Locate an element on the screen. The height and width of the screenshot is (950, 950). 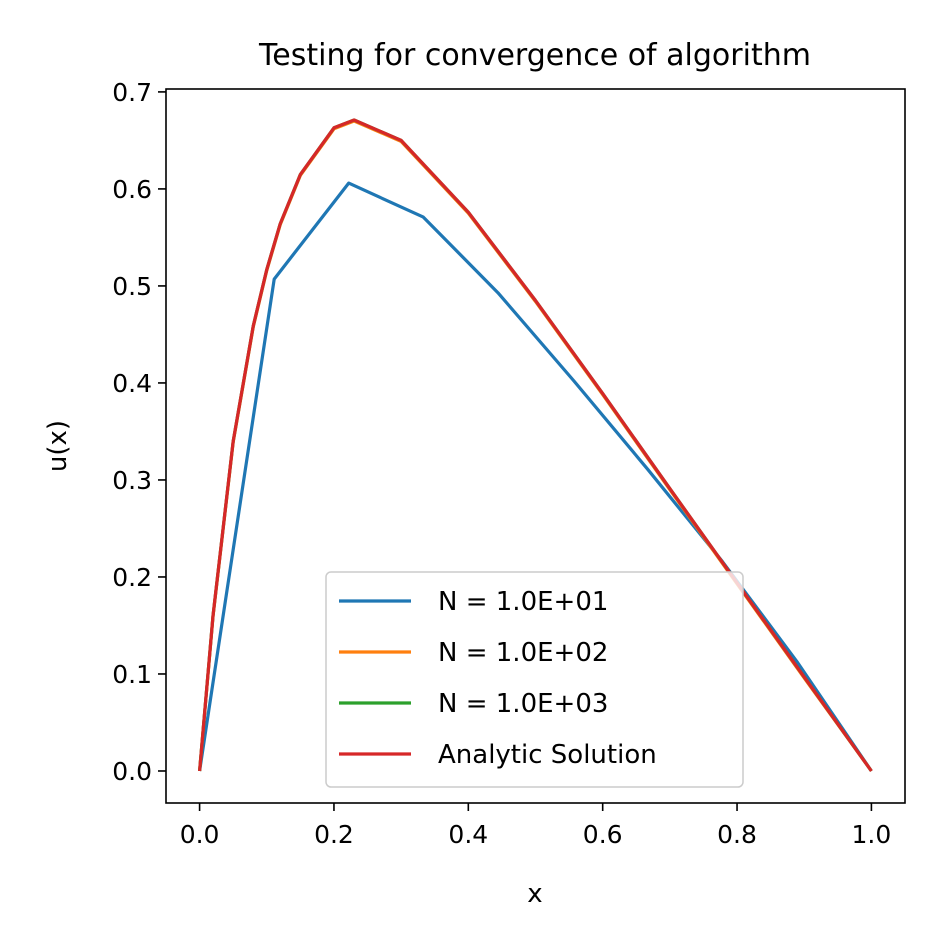
y-tick-label: 0.5 is located at coordinates (132, 286).